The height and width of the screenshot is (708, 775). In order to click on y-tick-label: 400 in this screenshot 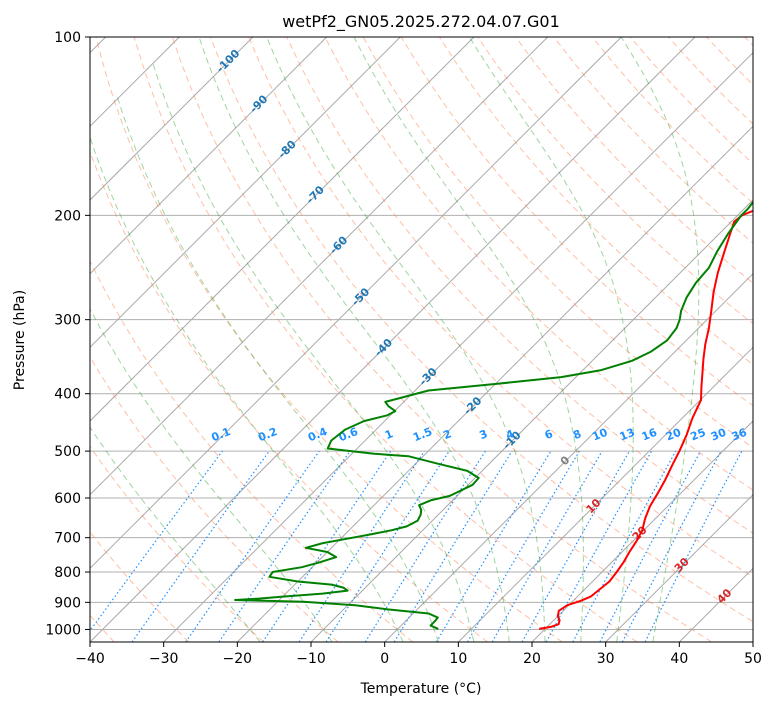, I will do `click(67, 395)`.